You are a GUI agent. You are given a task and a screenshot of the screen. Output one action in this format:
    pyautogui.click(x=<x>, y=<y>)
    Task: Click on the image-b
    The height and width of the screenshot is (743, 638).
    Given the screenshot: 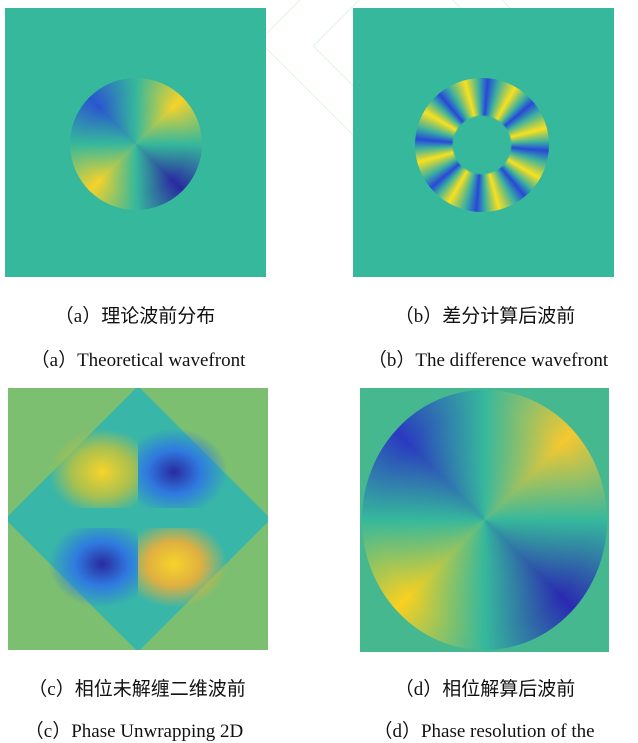 What is the action you would take?
    pyautogui.click(x=483, y=142)
    